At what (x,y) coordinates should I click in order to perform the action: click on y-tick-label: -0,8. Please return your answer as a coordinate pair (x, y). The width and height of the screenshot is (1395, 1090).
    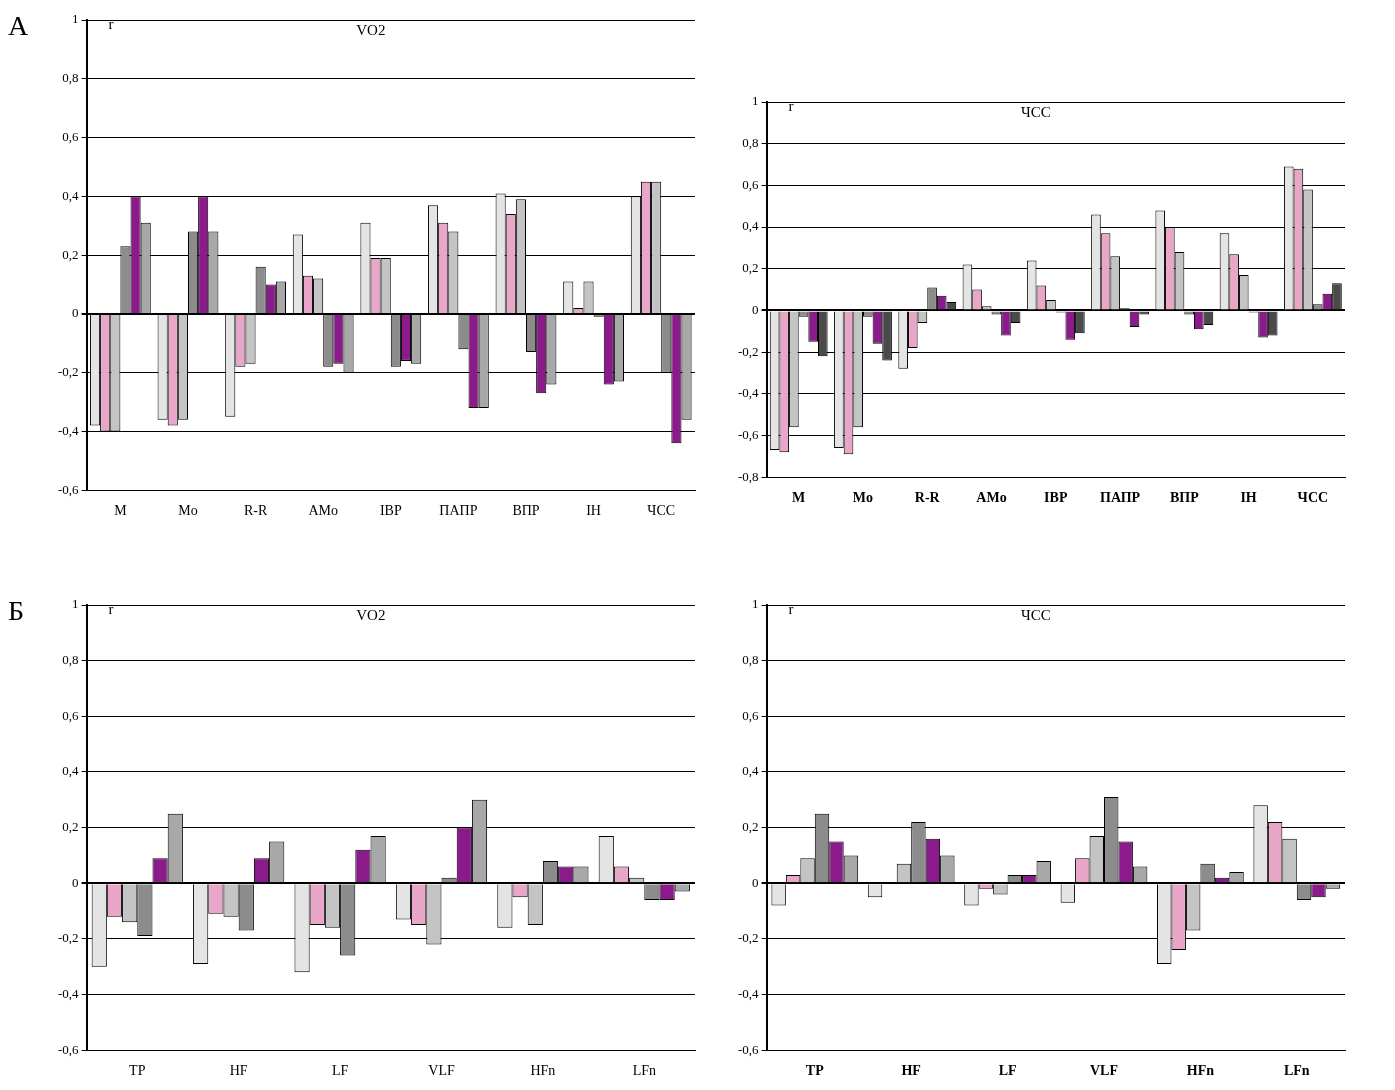
    Looking at the image, I should click on (748, 476).